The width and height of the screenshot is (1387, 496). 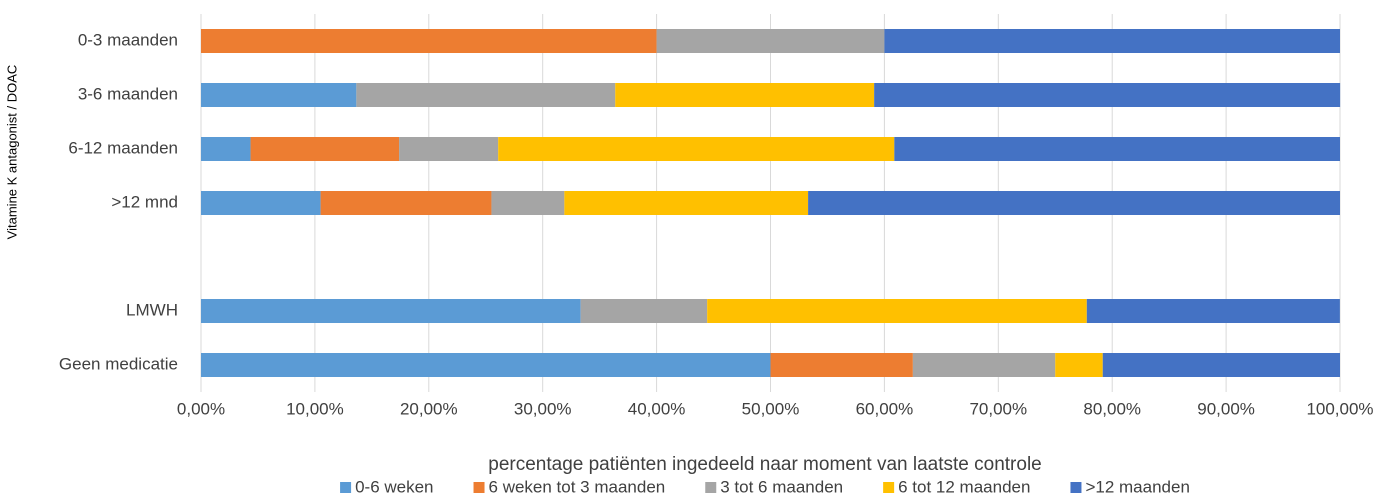 What do you see at coordinates (128, 93) in the screenshot?
I see `y-tick-label: 3-6 maanden` at bounding box center [128, 93].